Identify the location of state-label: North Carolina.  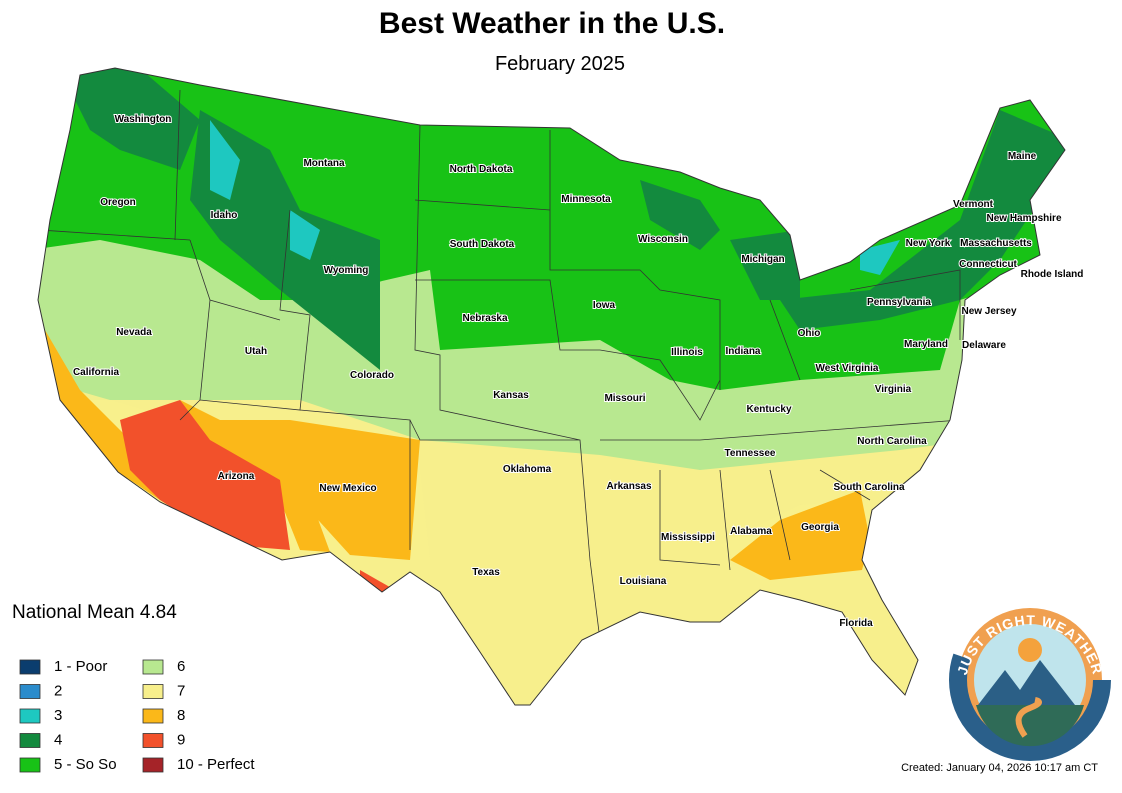
(892, 441).